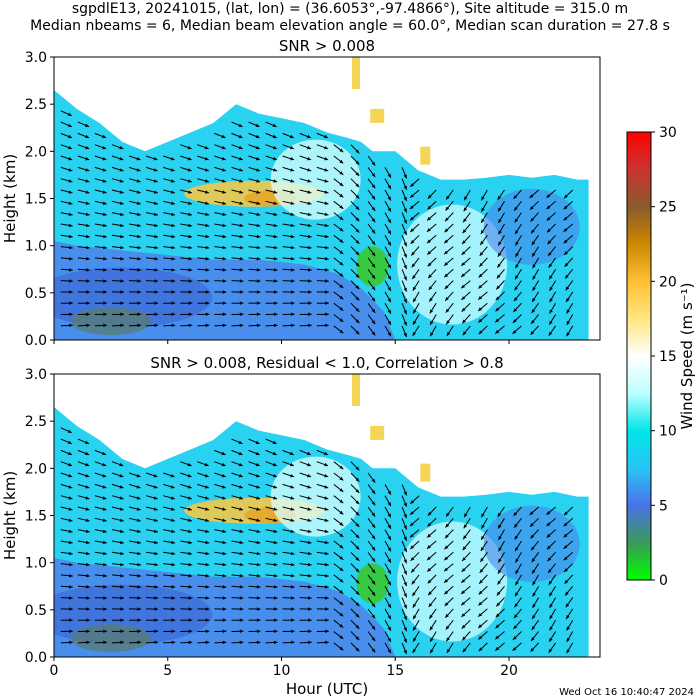 This screenshot has height=700, width=700. What do you see at coordinates (668, 282) in the screenshot?
I see `colorbar-tick-label: 20` at bounding box center [668, 282].